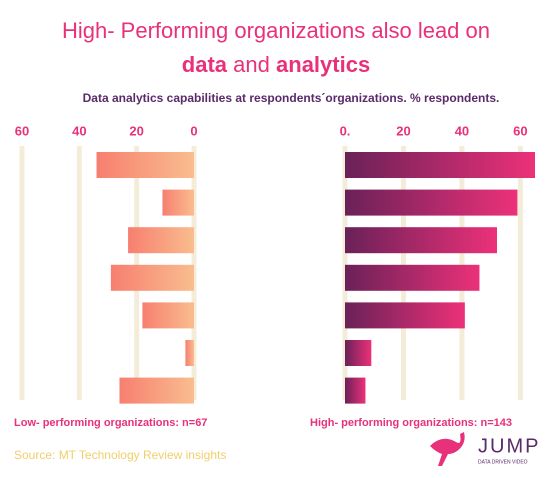 This screenshot has width=552, height=478. I want to click on x-tick-label: 0, so click(193, 130).